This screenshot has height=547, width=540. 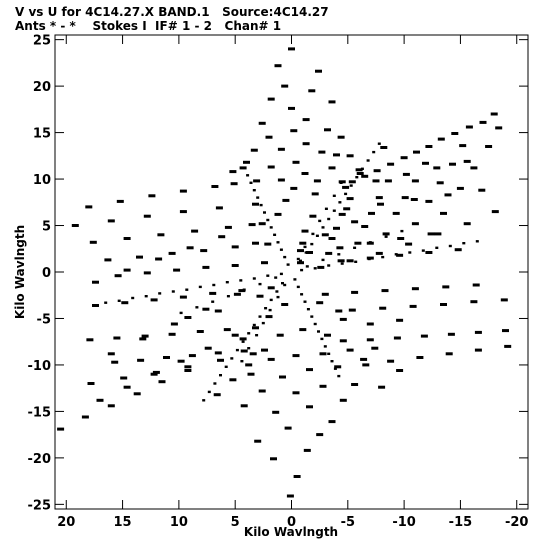 I want to click on x-tick-label: 10, so click(x=179, y=522).